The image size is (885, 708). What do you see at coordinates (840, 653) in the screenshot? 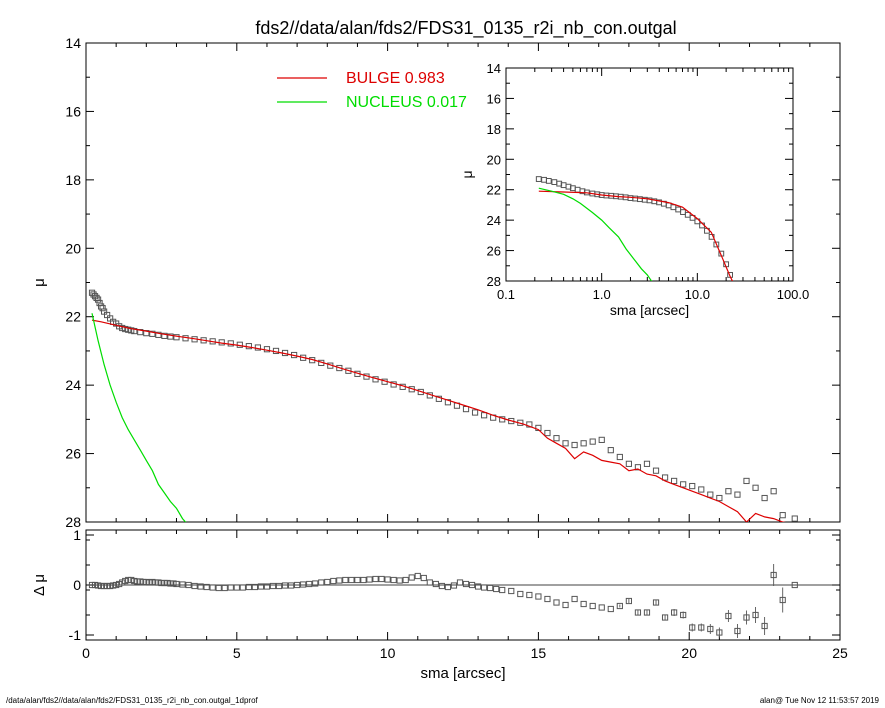
I see `residual-xtick-label: 25` at bounding box center [840, 653].